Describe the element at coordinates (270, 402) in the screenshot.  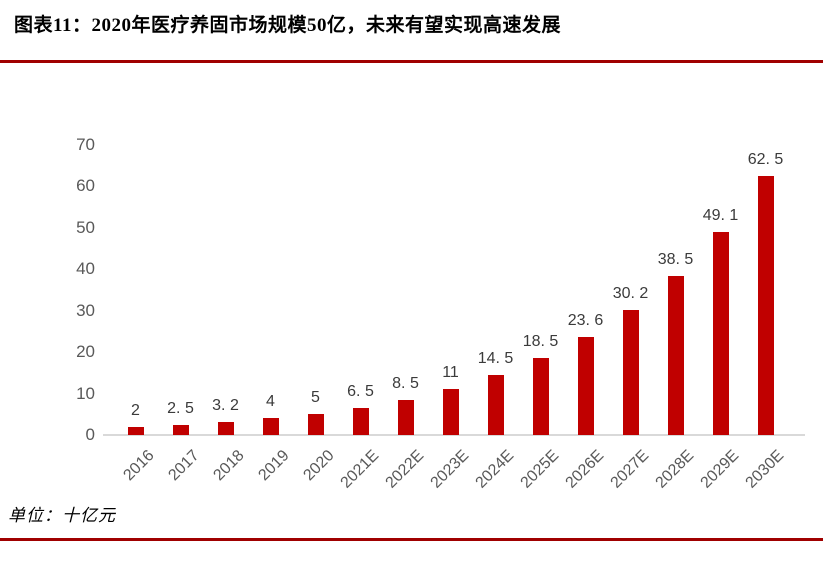
I see `bar-value-label: 4` at that location.